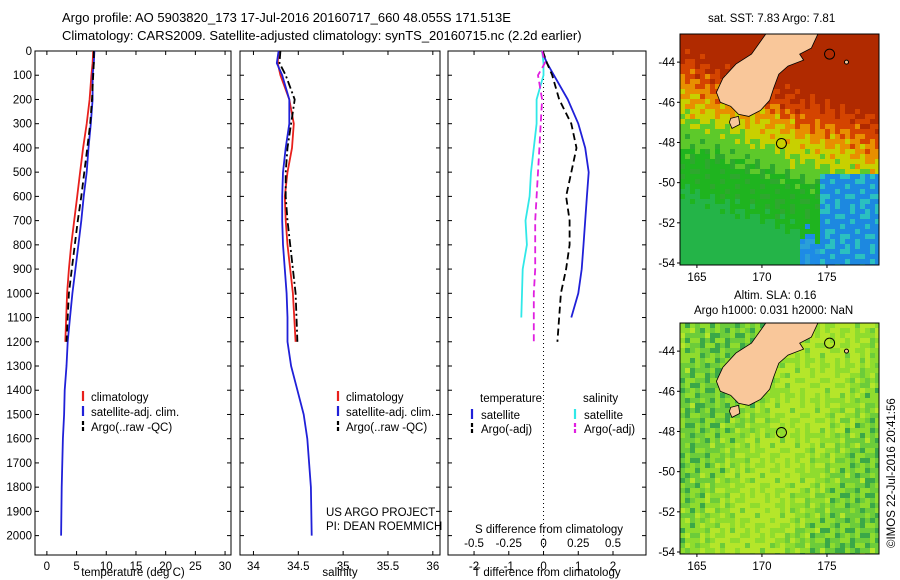  Describe the element at coordinates (19, 464) in the screenshot. I see `y-tick-label: 1700` at that location.